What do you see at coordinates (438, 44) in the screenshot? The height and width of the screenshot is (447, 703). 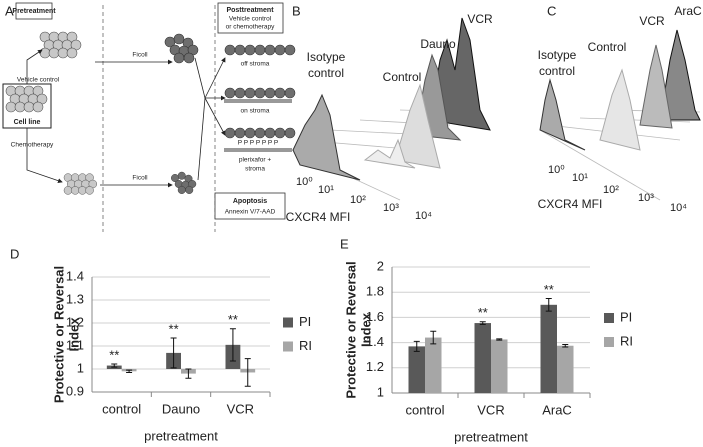 I see `label: Dauno` at bounding box center [438, 44].